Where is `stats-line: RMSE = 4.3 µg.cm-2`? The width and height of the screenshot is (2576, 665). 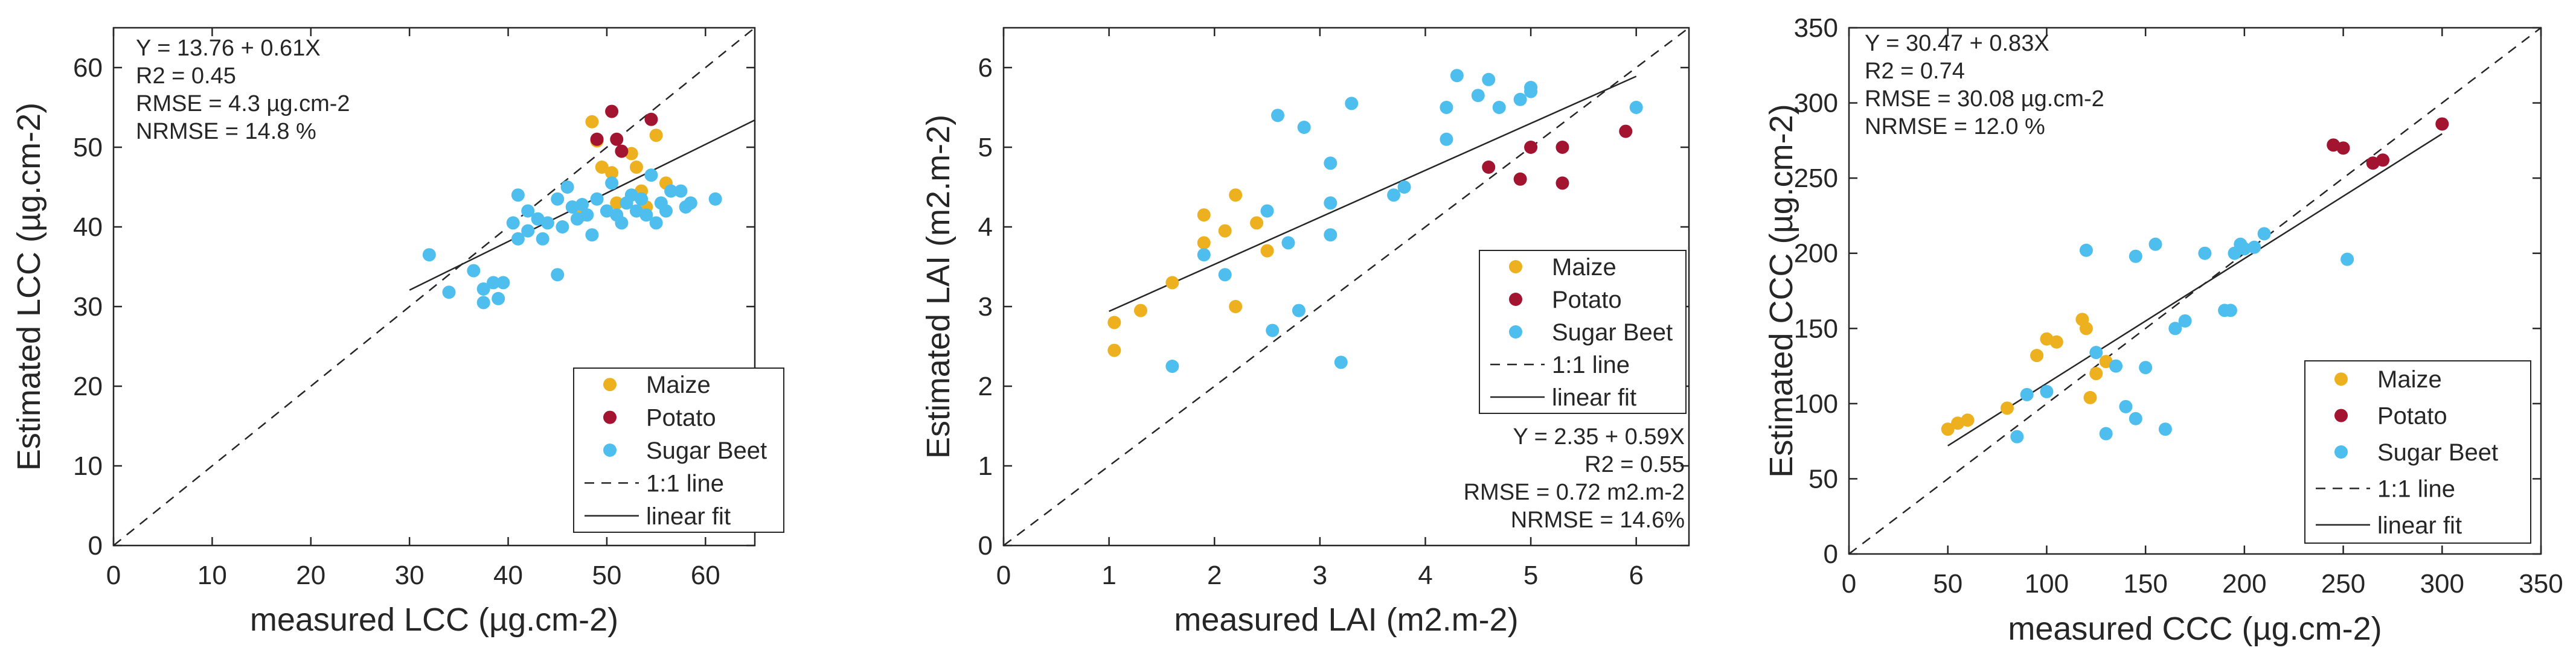 stats-line: RMSE = 4.3 µg.cm-2 is located at coordinates (243, 104).